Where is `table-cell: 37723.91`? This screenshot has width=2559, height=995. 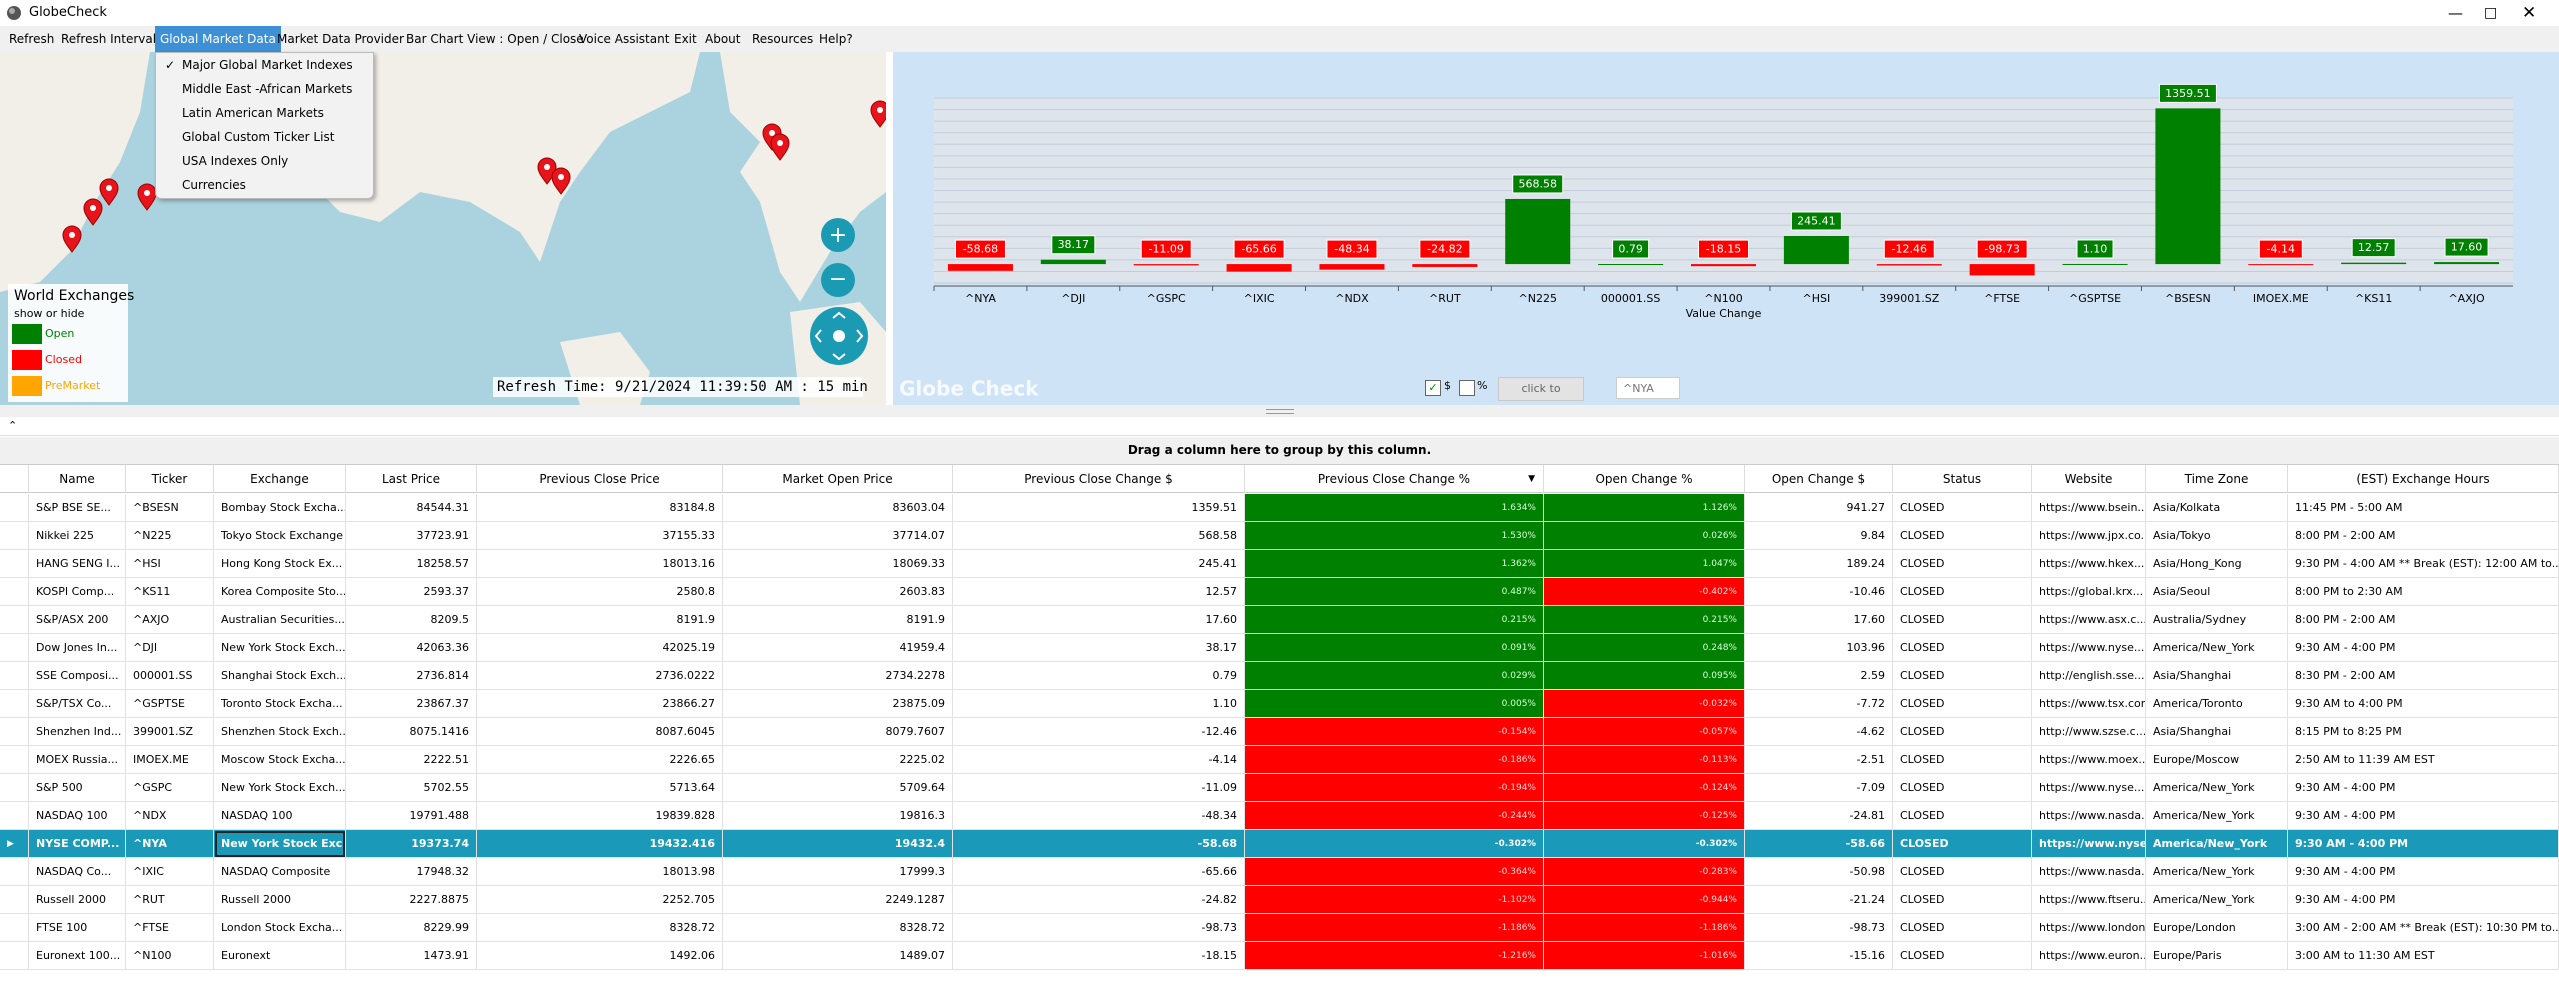 table-cell: 37723.91 is located at coordinates (411, 536).